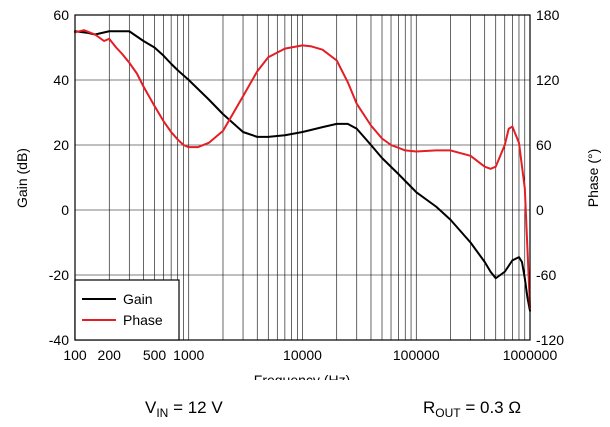  What do you see at coordinates (22, 178) in the screenshot?
I see `left-axis-title: Gain (dB)` at bounding box center [22, 178].